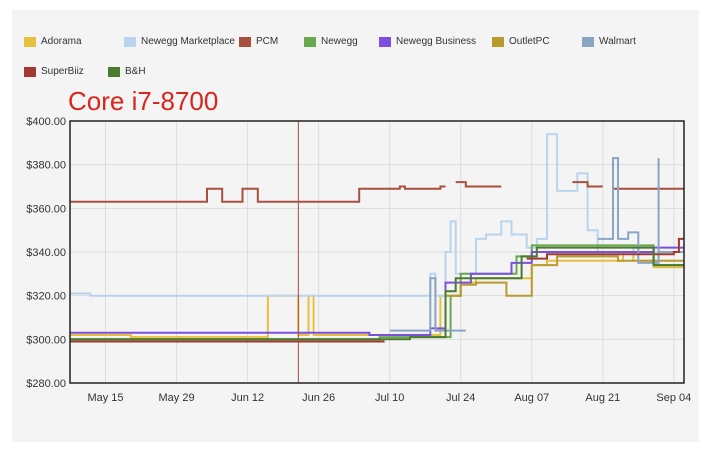 This screenshot has width=711, height=457. Describe the element at coordinates (188, 41) in the screenshot. I see `legend-label: Newegg Marketplace` at that location.